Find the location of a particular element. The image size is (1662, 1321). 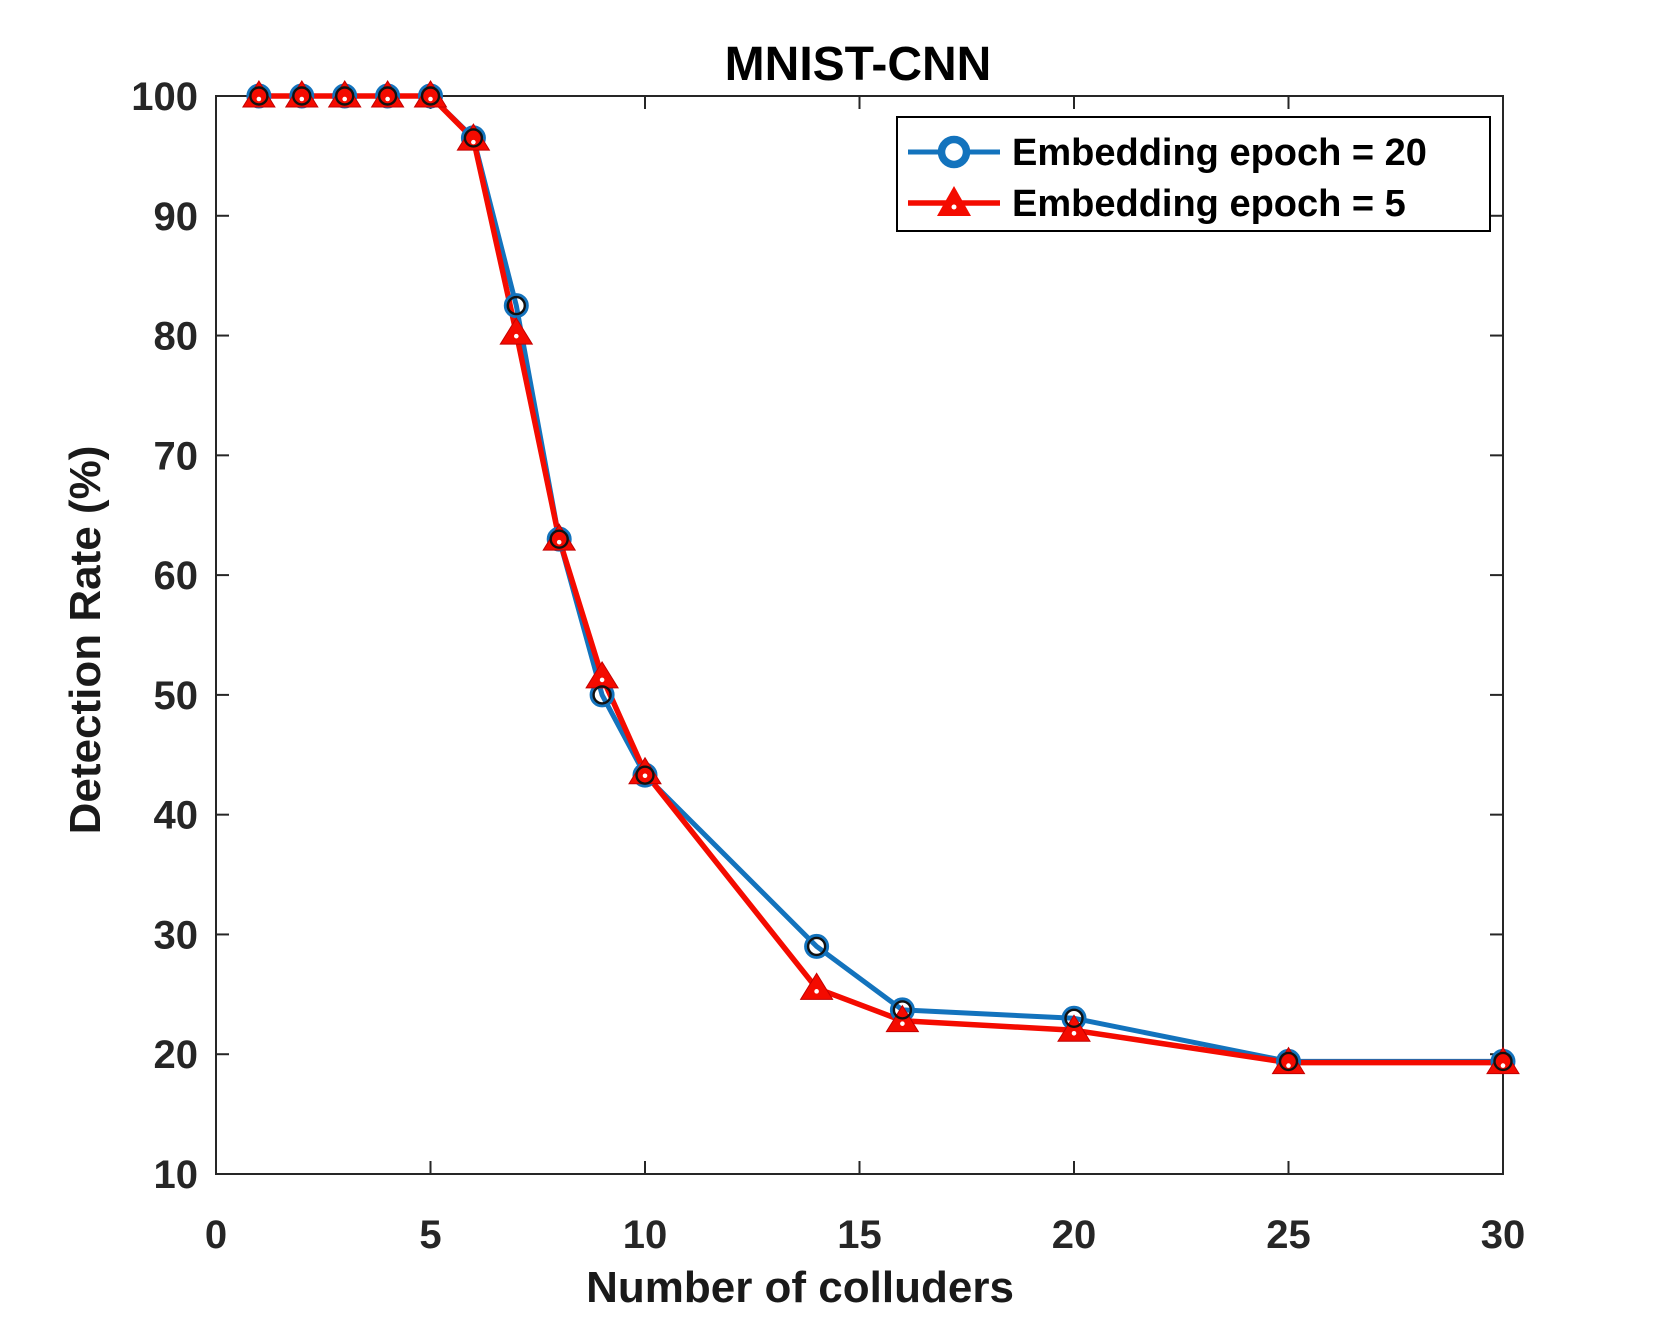

legend-circle-marker-icon is located at coordinates (954, 152).